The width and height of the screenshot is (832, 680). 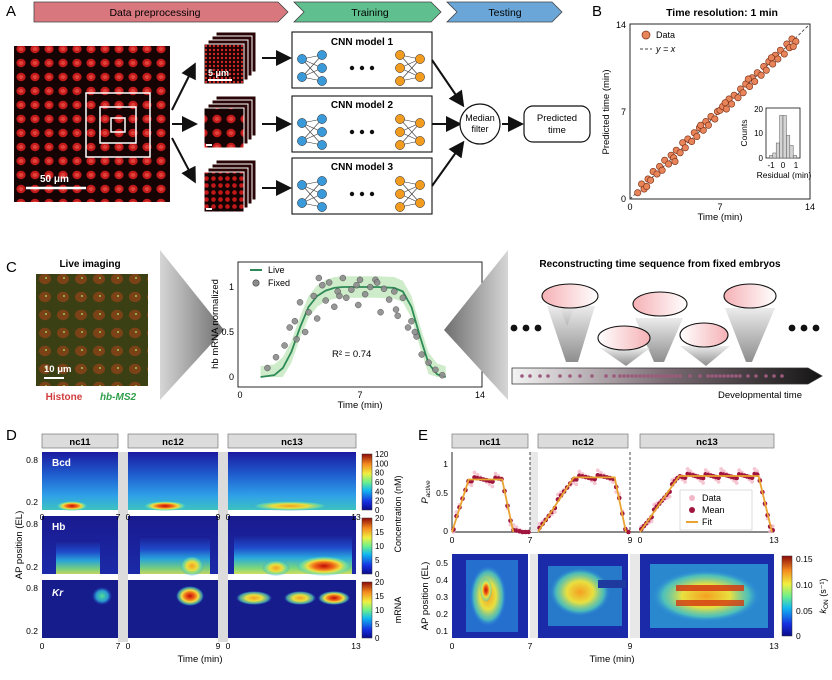 What do you see at coordinates (720, 111) in the screenshot?
I see `chart-b-plot` at bounding box center [720, 111].